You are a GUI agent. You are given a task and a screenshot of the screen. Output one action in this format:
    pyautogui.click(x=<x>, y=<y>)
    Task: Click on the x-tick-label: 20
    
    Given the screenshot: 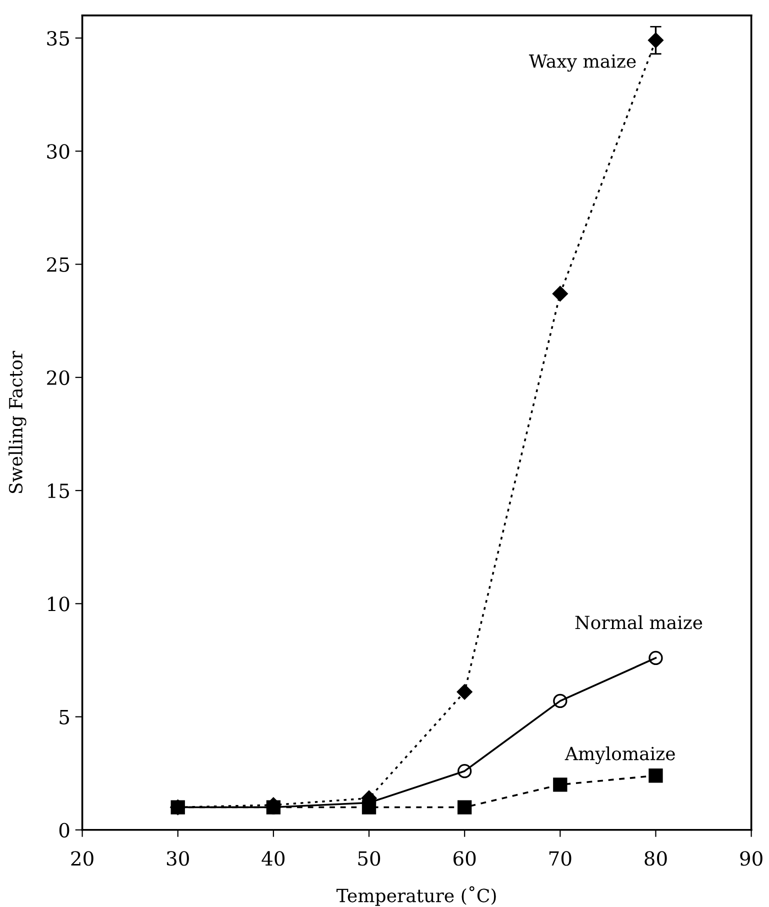 What is the action you would take?
    pyautogui.click(x=82, y=858)
    